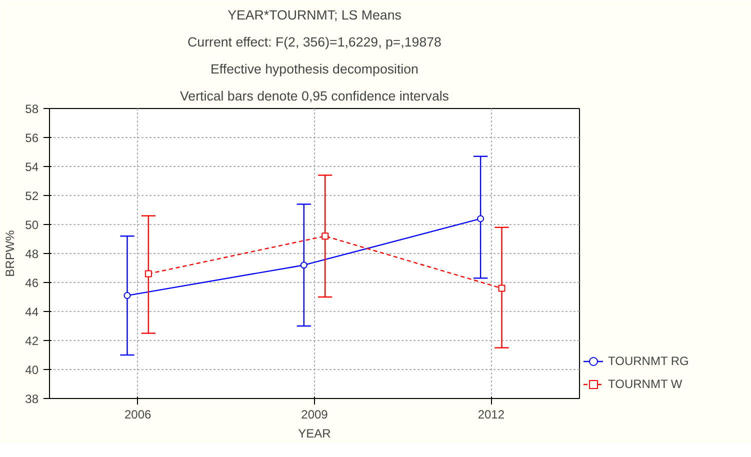 This screenshot has width=751, height=457. I want to click on chart-title: YEAR*TOURNMT; LS Means, so click(315, 15).